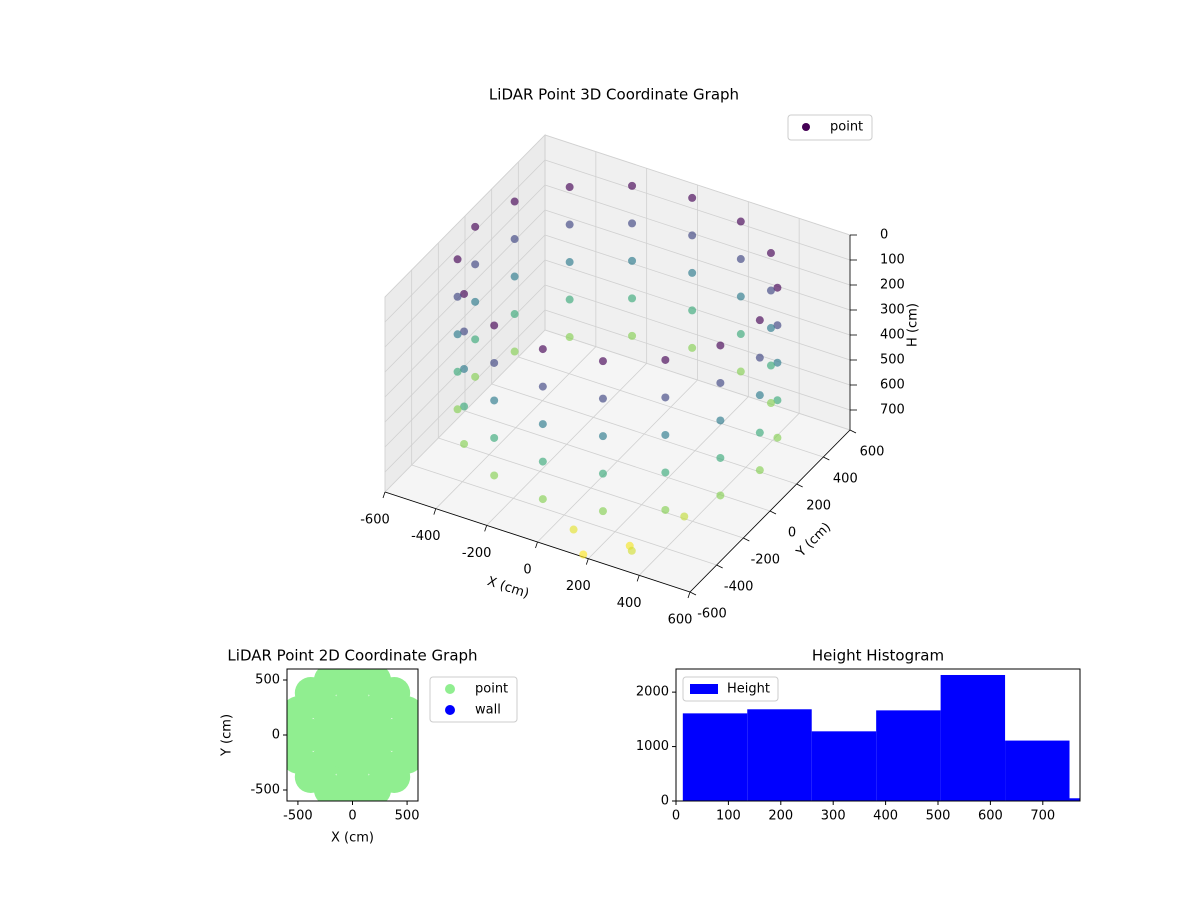 Image resolution: width=1200 pixels, height=900 pixels. I want to click on z-tick-label: 400, so click(892, 335).